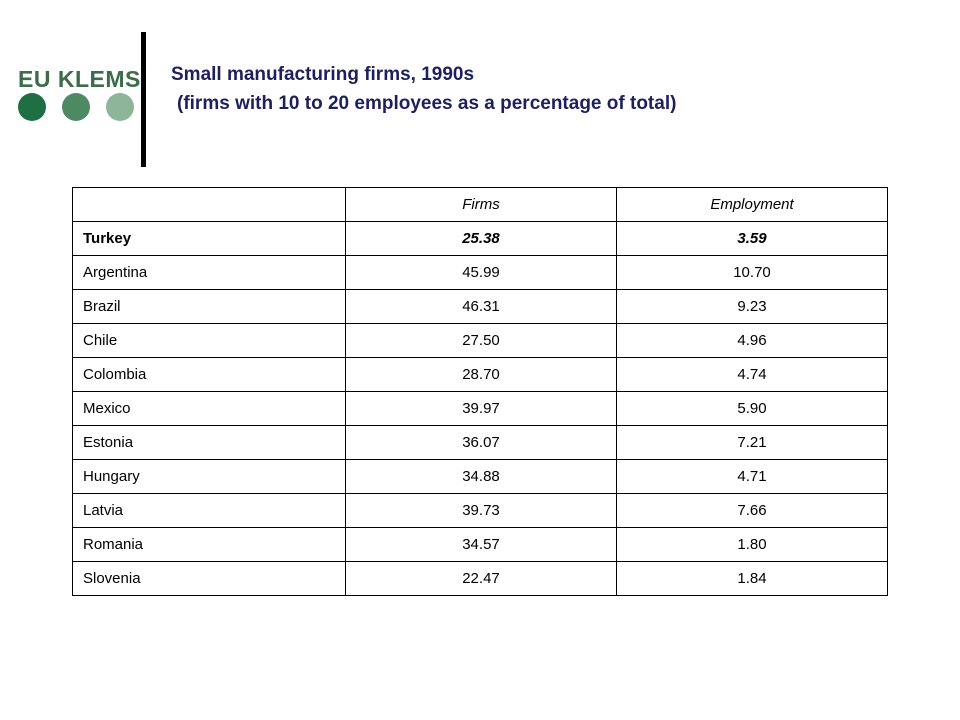 The image size is (960, 720). What do you see at coordinates (209, 510) in the screenshot?
I see `cell-country: Latvia` at bounding box center [209, 510].